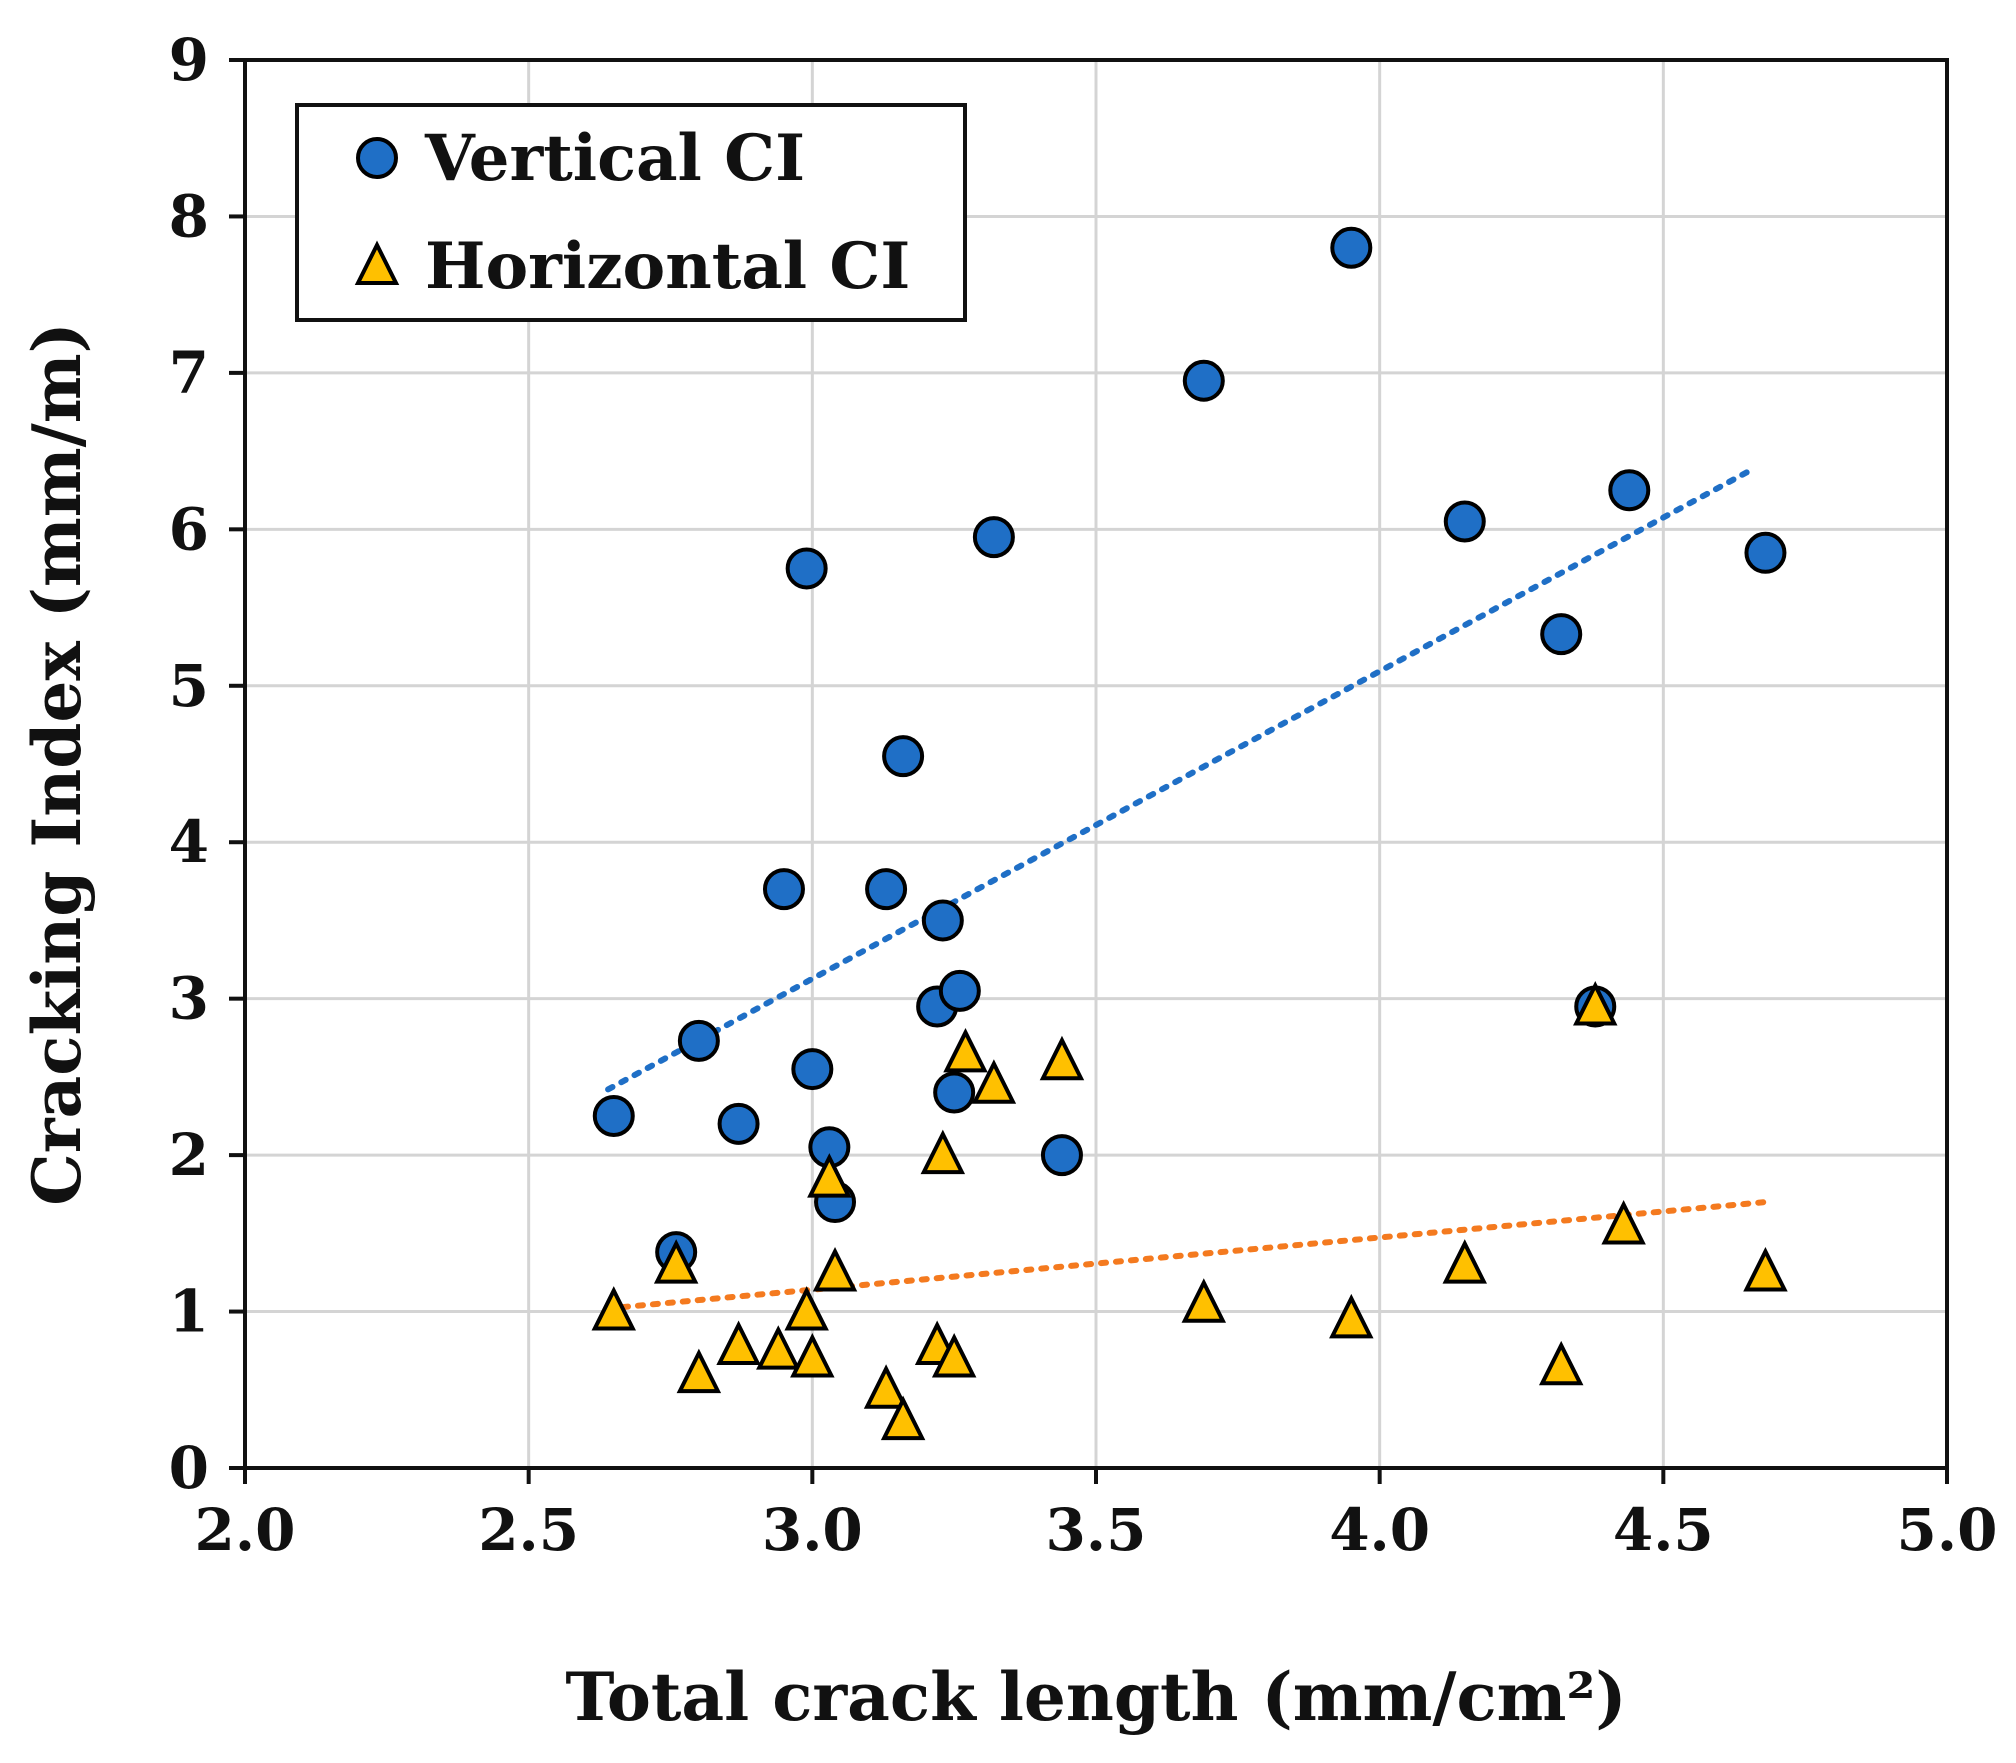  Describe the element at coordinates (667, 266) in the screenshot. I see `legend-label: Horizontal CI` at that location.